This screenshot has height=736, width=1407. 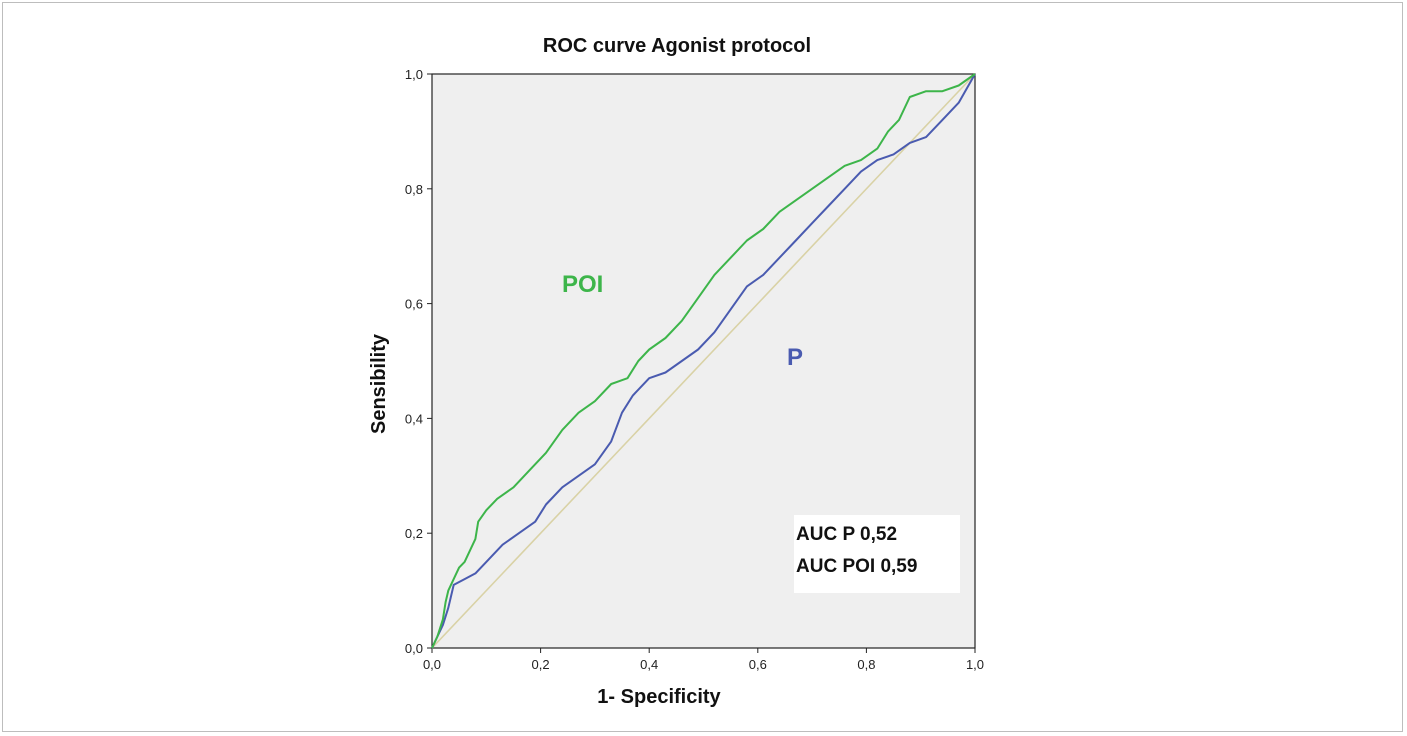 I want to click on x-tick-label: 1,0, so click(x=975, y=664).